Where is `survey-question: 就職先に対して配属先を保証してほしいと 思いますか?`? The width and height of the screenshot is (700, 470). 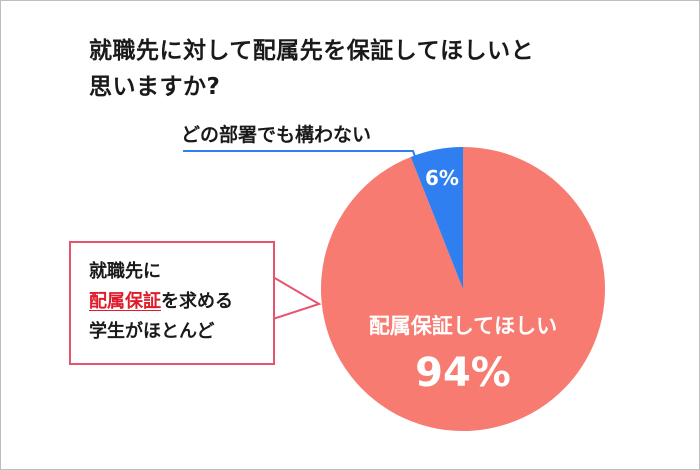
survey-question: 就職先に対して配属先を保証してほしいと 思いますか? is located at coordinates (369, 69).